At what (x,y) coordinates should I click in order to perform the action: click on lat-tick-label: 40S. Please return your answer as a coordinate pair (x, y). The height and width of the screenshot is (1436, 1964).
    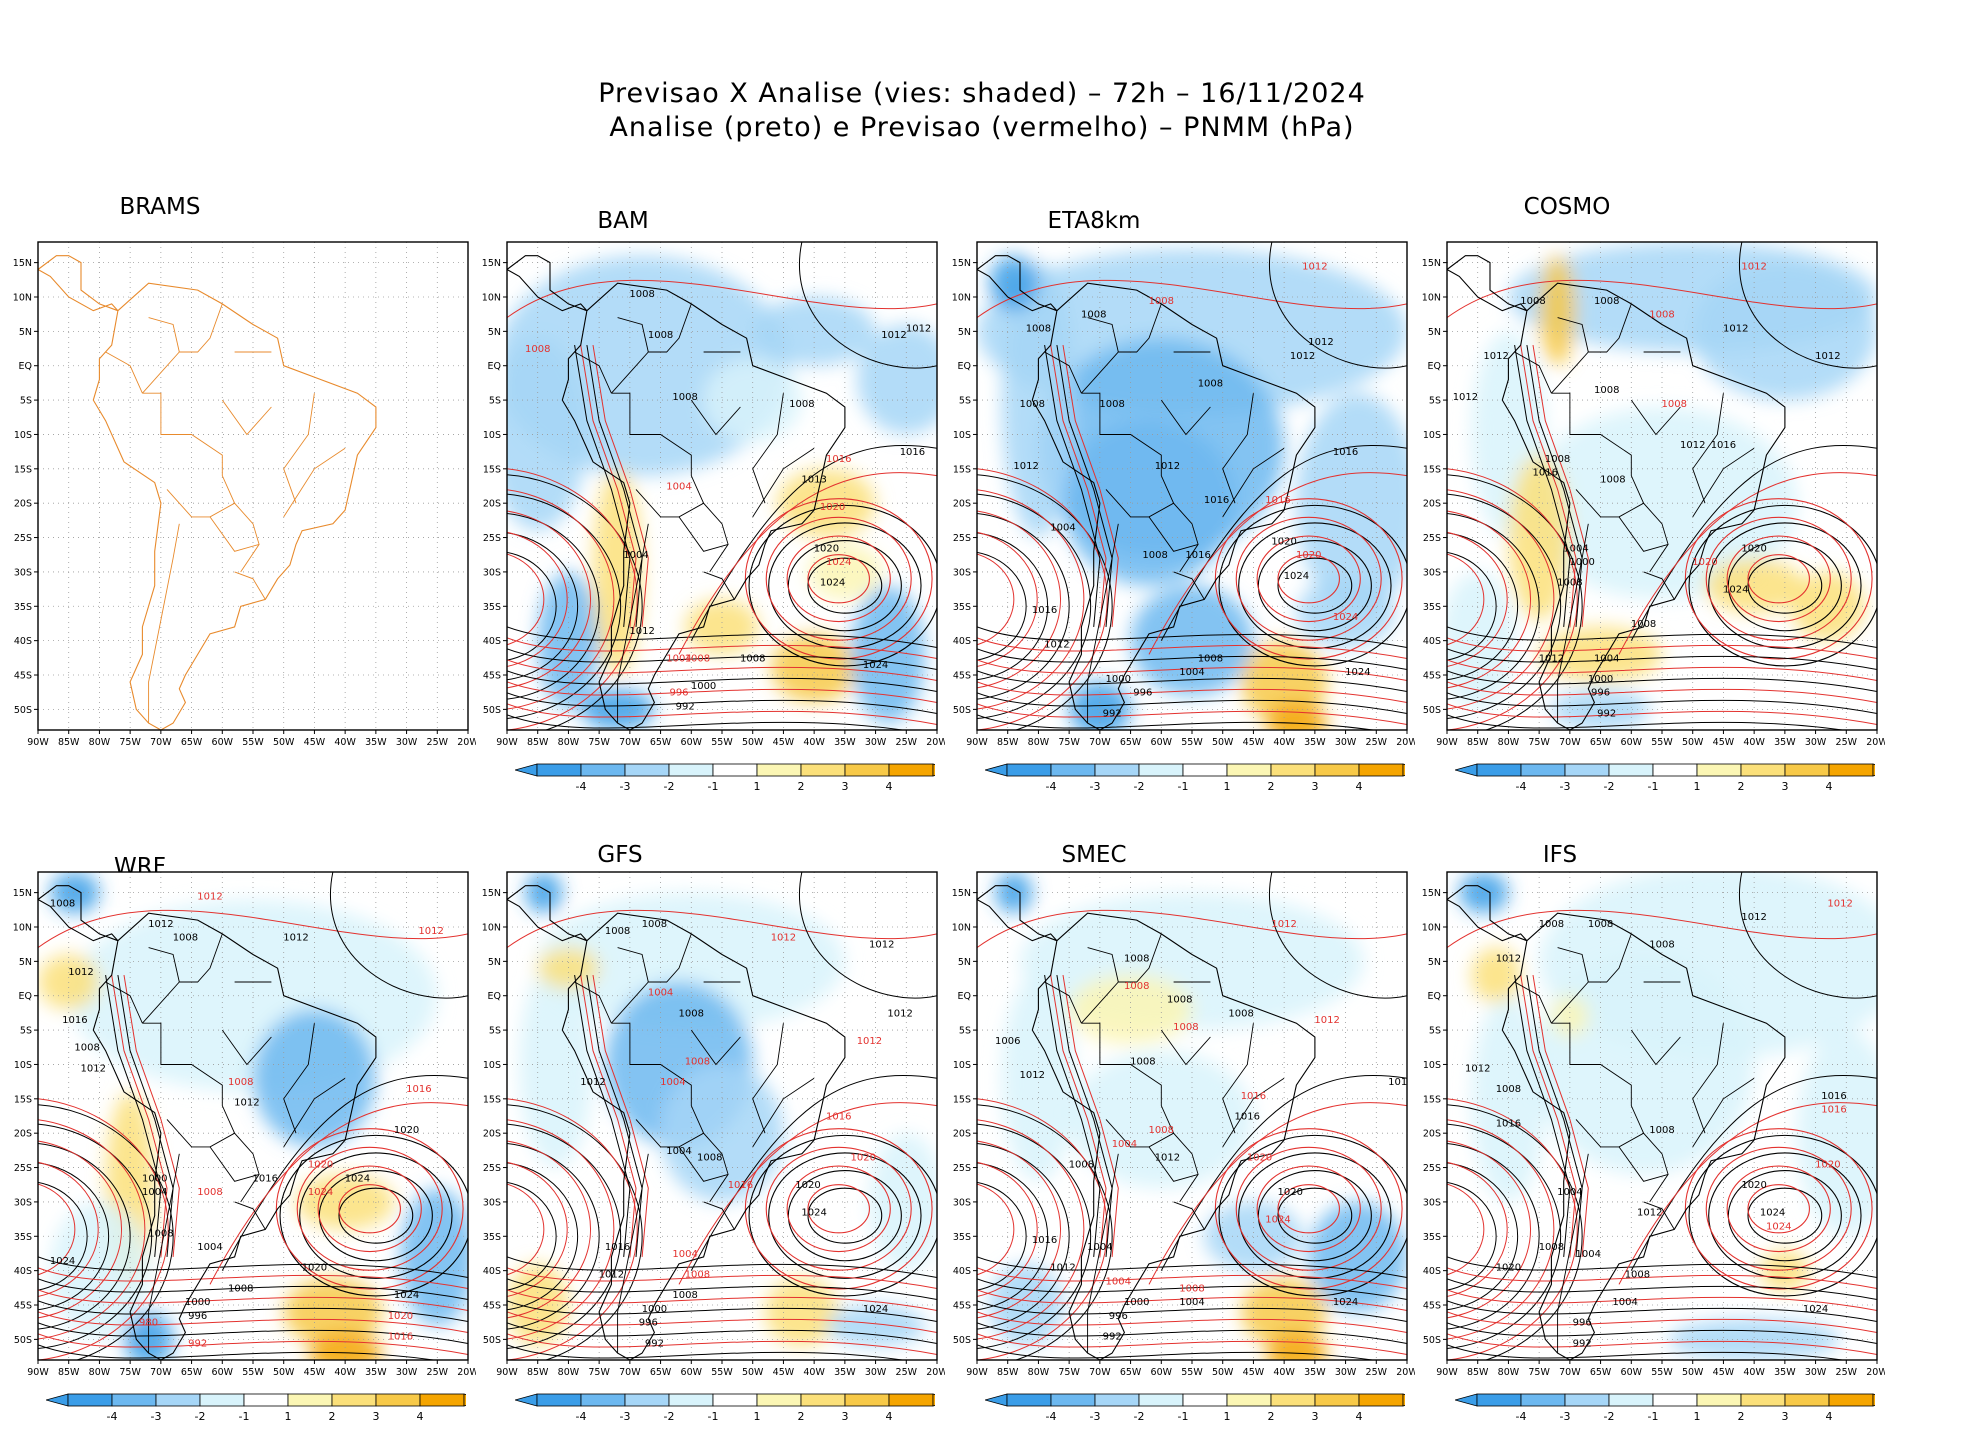
    Looking at the image, I should click on (962, 1271).